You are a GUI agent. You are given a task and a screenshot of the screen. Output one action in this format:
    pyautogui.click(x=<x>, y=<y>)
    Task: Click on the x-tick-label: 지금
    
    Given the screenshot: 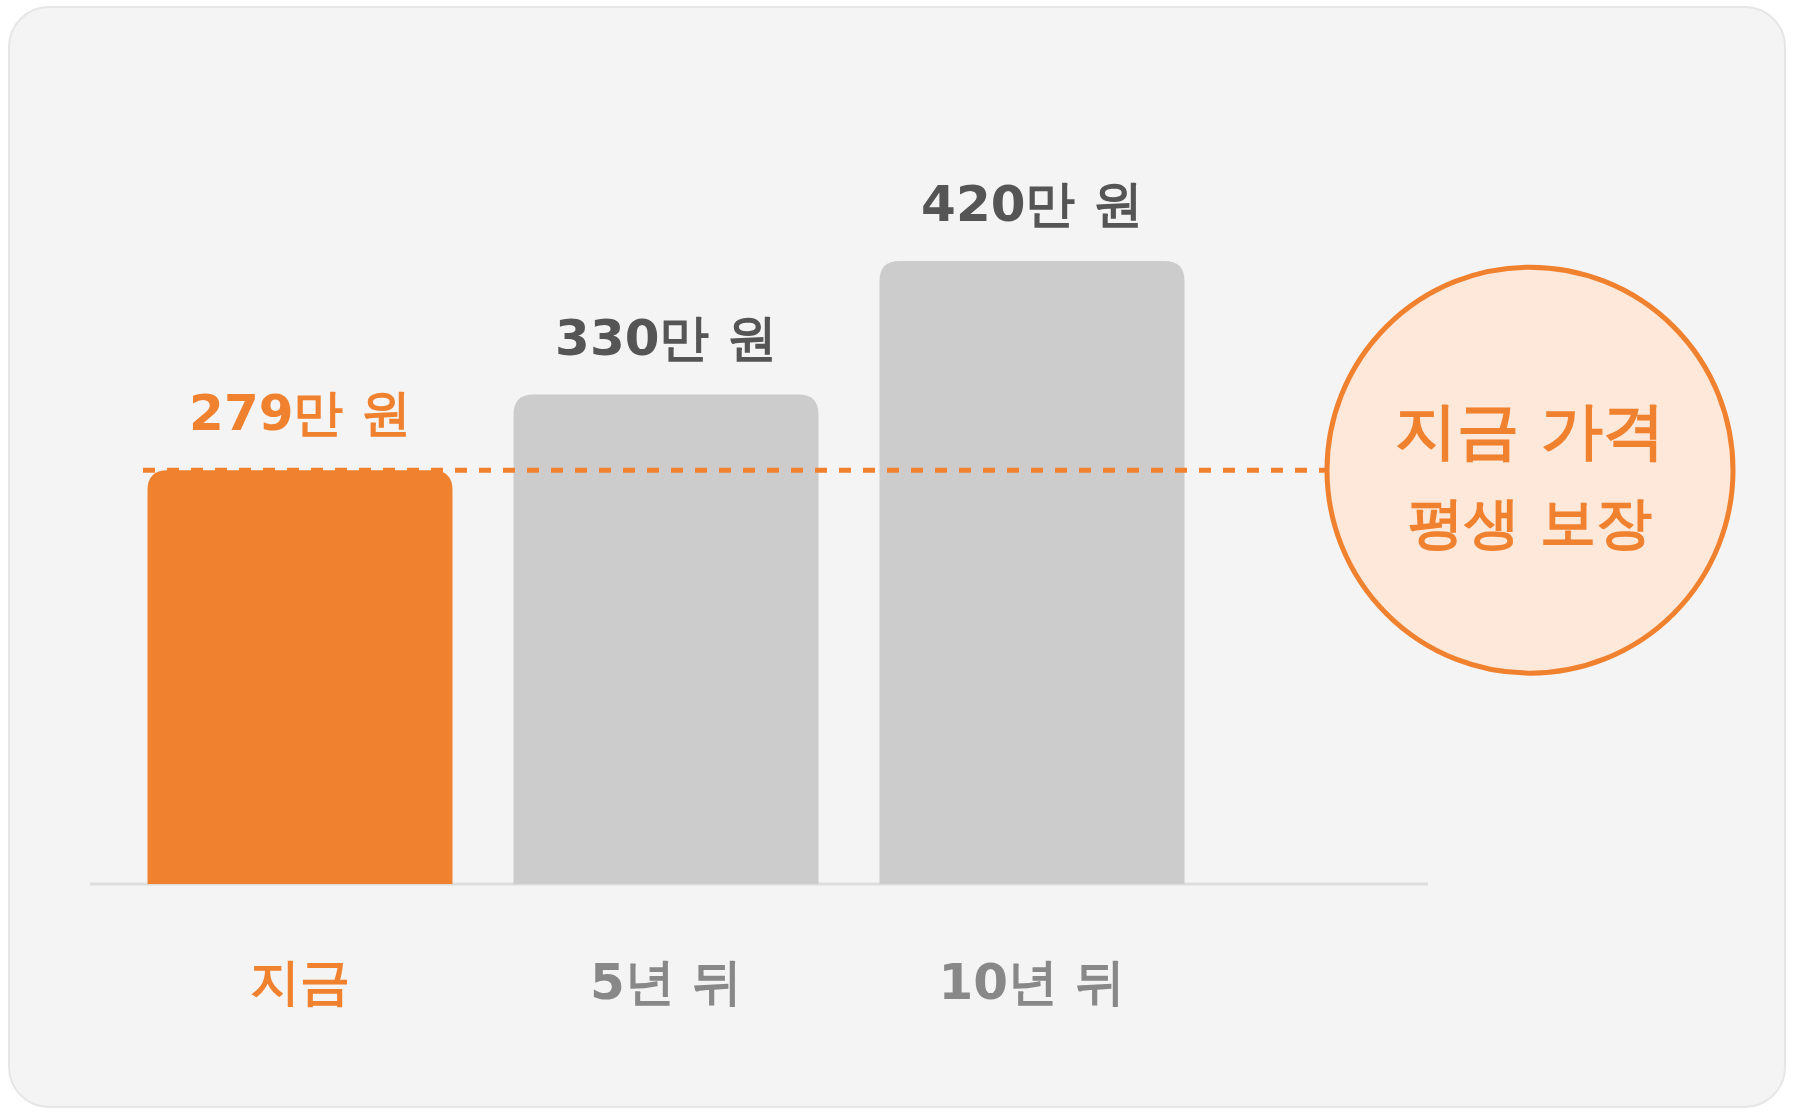 What is the action you would take?
    pyautogui.click(x=300, y=982)
    